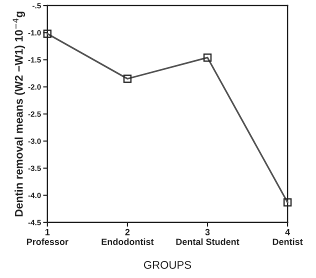 This screenshot has height=278, width=316. Describe the element at coordinates (287, 237) in the screenshot. I see `x-tick-label: 4 Dentist` at that location.